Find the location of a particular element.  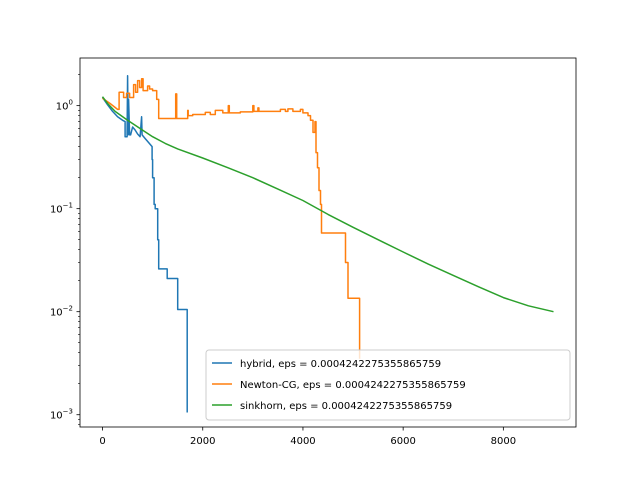

x-axis: 0 2000 4000 6000 8000 is located at coordinates (307, 437).